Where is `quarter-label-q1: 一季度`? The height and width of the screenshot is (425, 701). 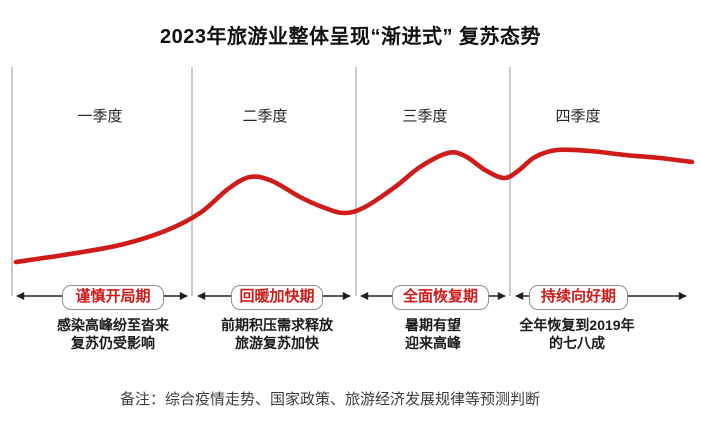
quarter-label-q1: 一季度 is located at coordinates (100, 116).